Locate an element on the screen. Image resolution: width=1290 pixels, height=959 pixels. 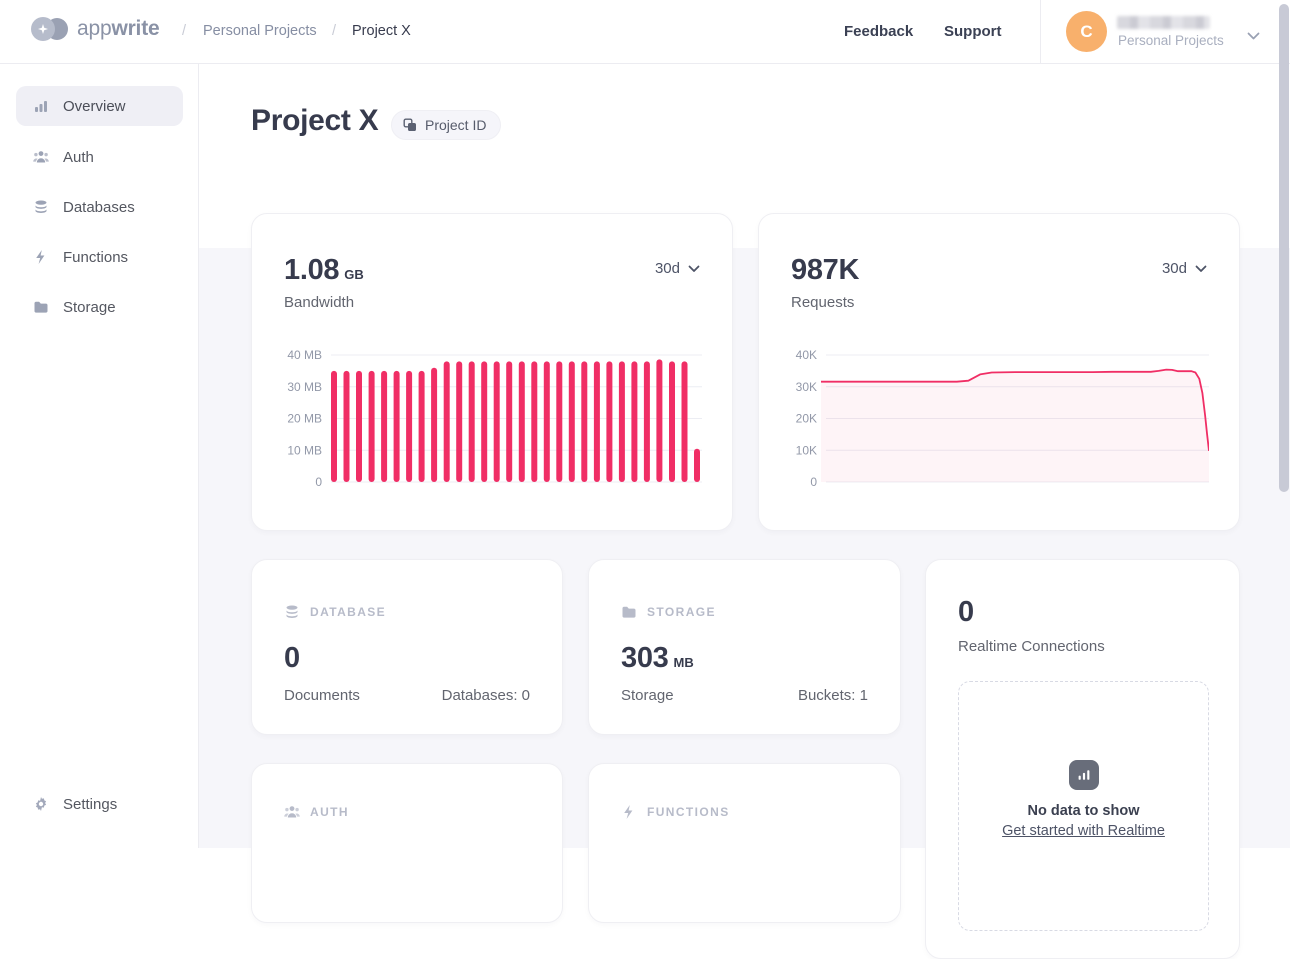
documents-count: 0 is located at coordinates (292, 658).